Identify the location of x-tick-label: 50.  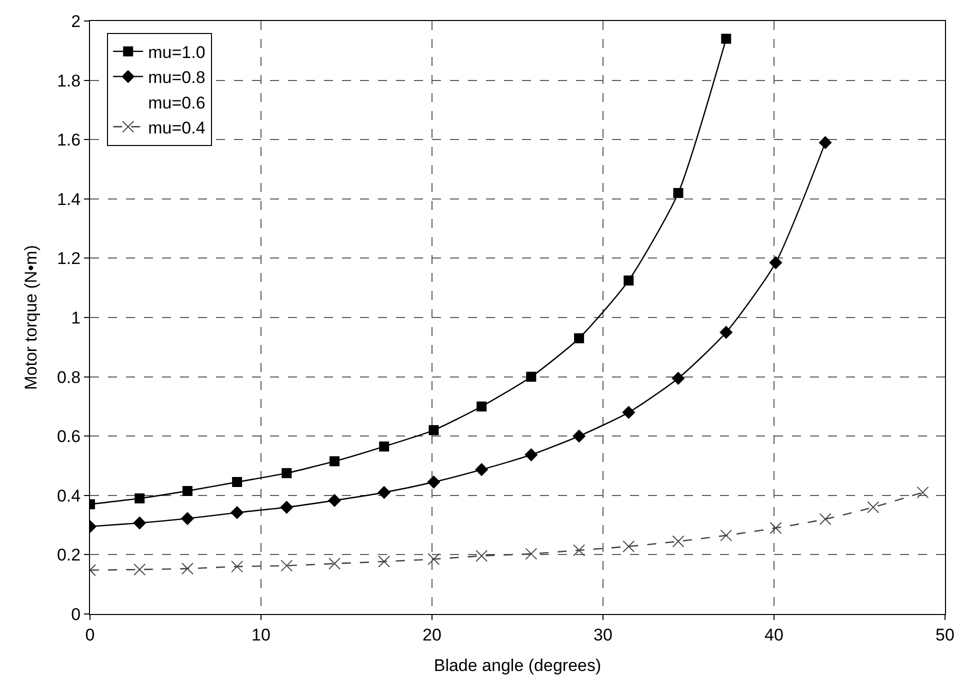
(945, 634).